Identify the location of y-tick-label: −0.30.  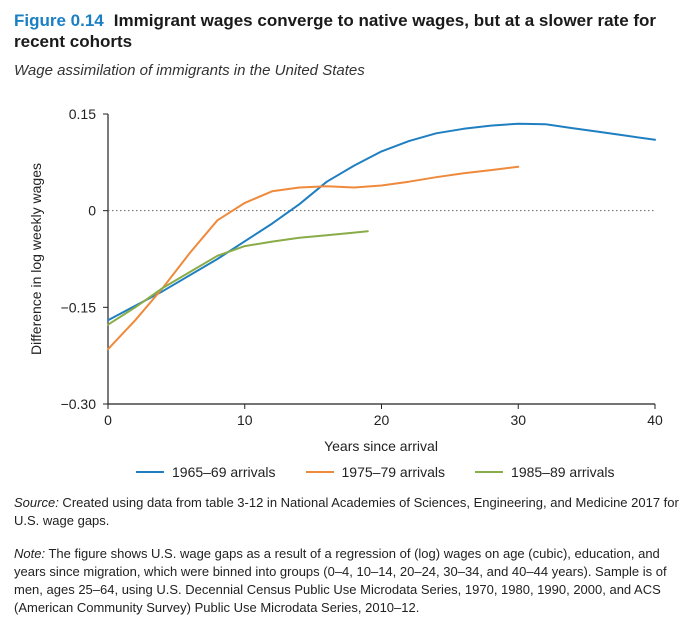
(79, 404).